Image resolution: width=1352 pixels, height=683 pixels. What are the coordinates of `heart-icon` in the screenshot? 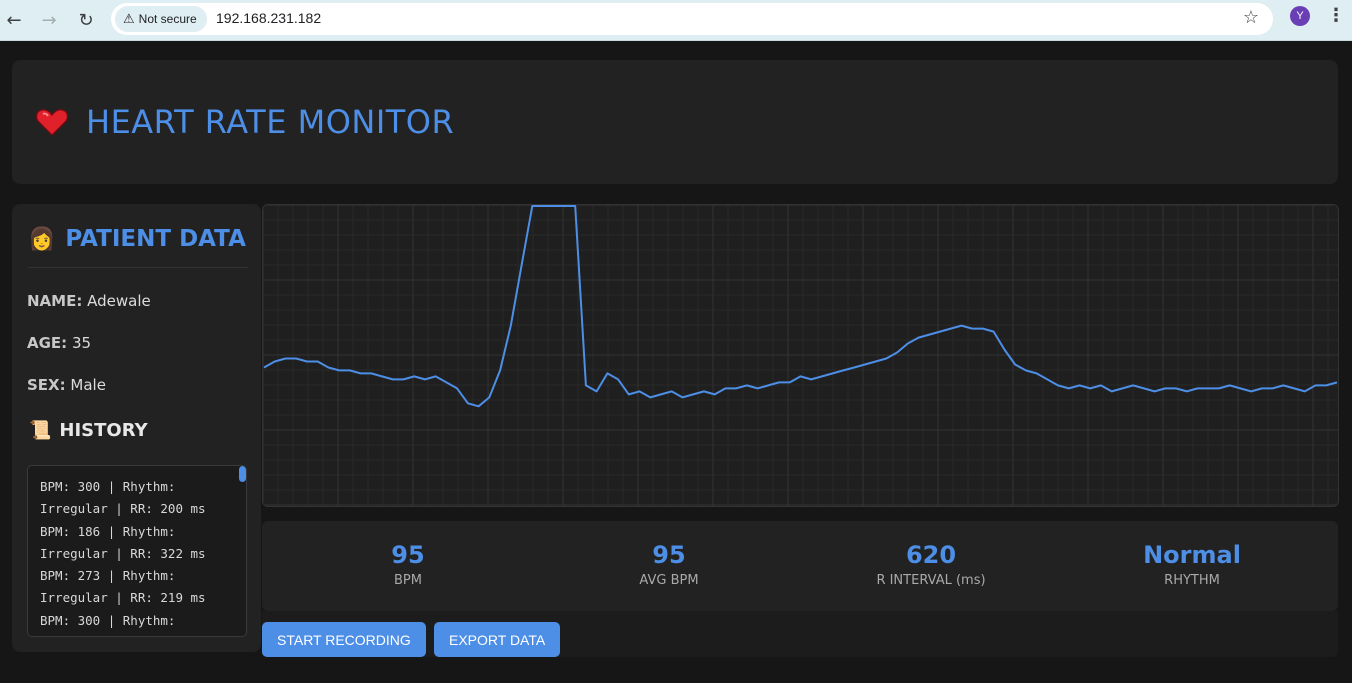 It's located at (52, 122).